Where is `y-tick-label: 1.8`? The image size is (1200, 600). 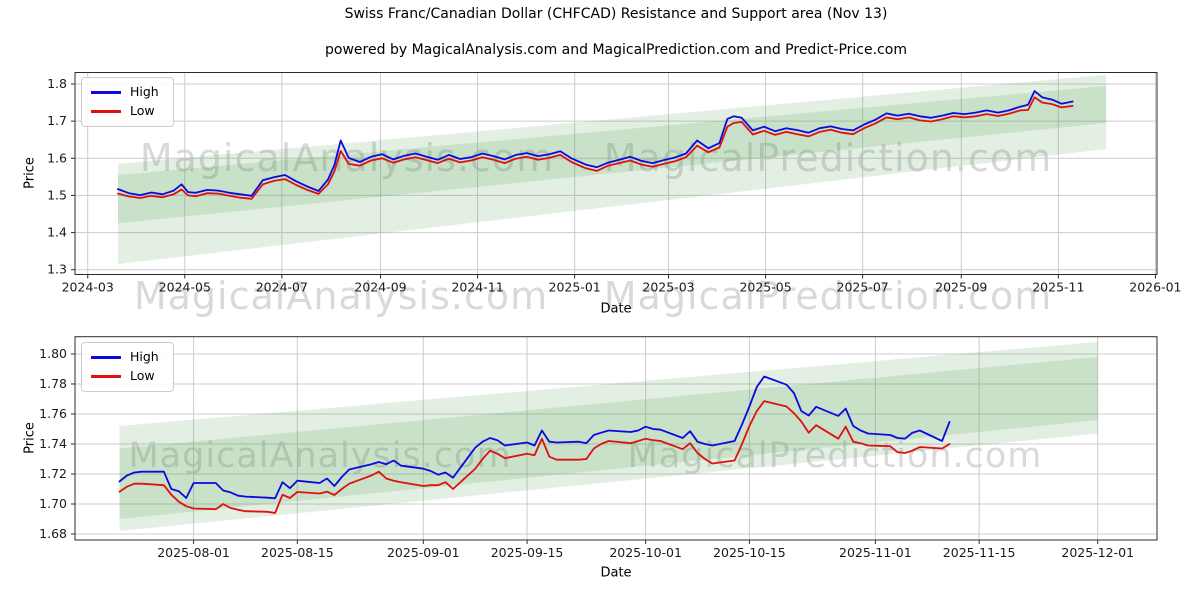
y-tick-label: 1.8 is located at coordinates (57, 83).